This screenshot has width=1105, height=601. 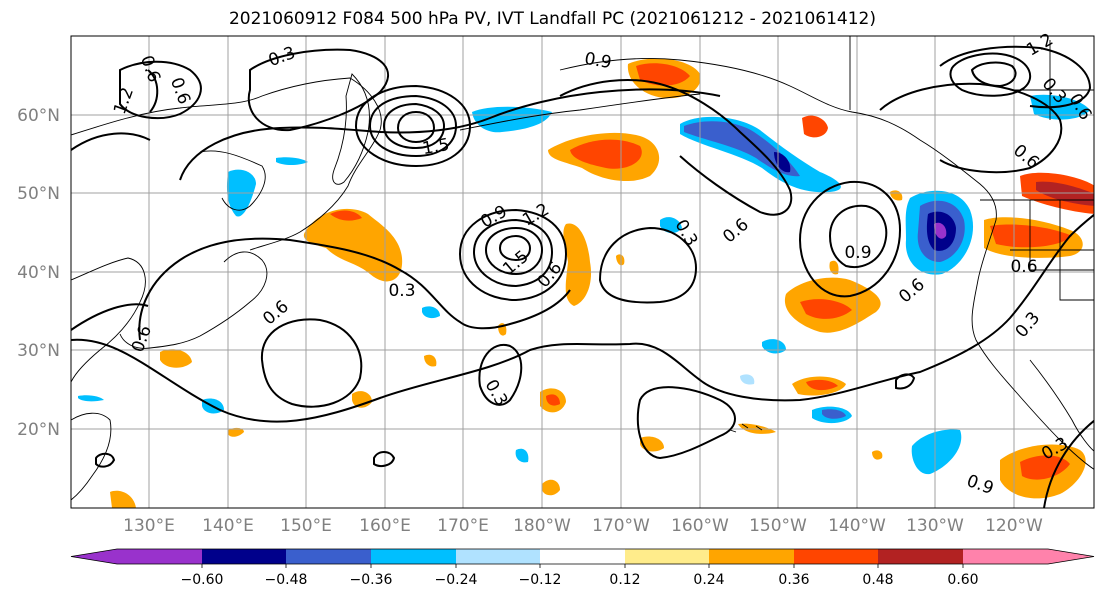 What do you see at coordinates (416, 127) in the screenshot?
I see `contour-1.8-kamchatka` at bounding box center [416, 127].